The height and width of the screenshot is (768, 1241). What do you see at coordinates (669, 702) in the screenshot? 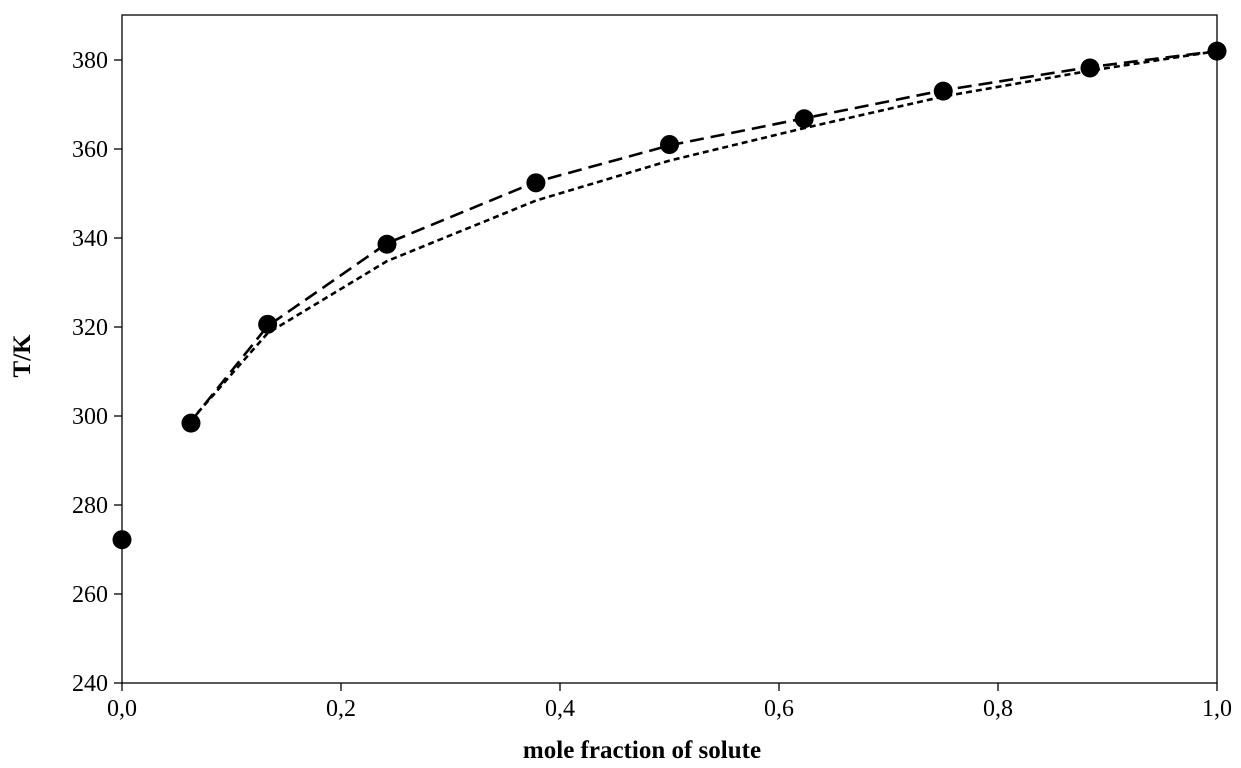
I see `x-axis-ticks: 0,0 0,2 0,4 0,6 0,8 1,0` at bounding box center [669, 702].